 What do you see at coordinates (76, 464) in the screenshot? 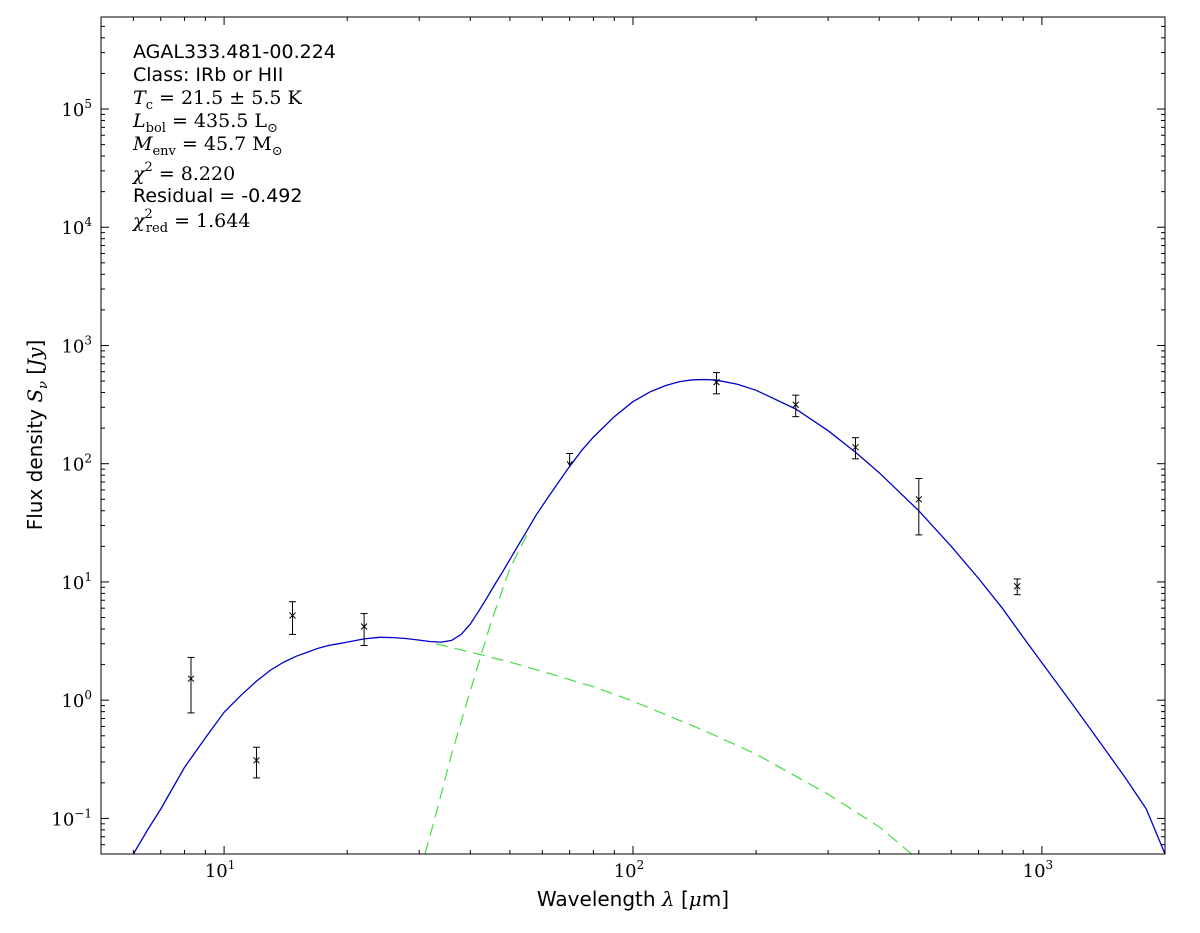
I see `y-tick-label: 10²` at bounding box center [76, 464].